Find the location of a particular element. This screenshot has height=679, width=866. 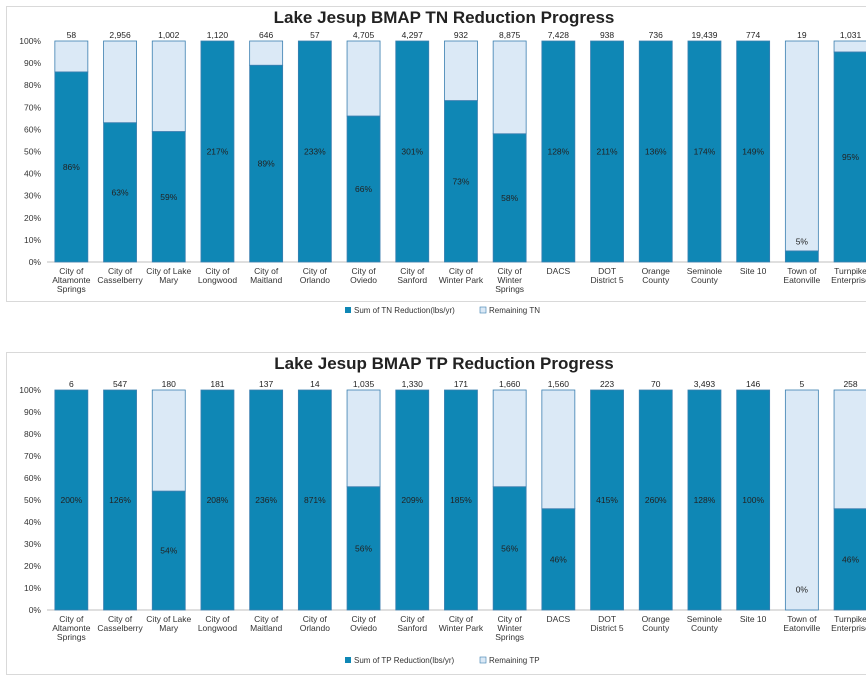

total-label: 4,705 is located at coordinates (364, 35).